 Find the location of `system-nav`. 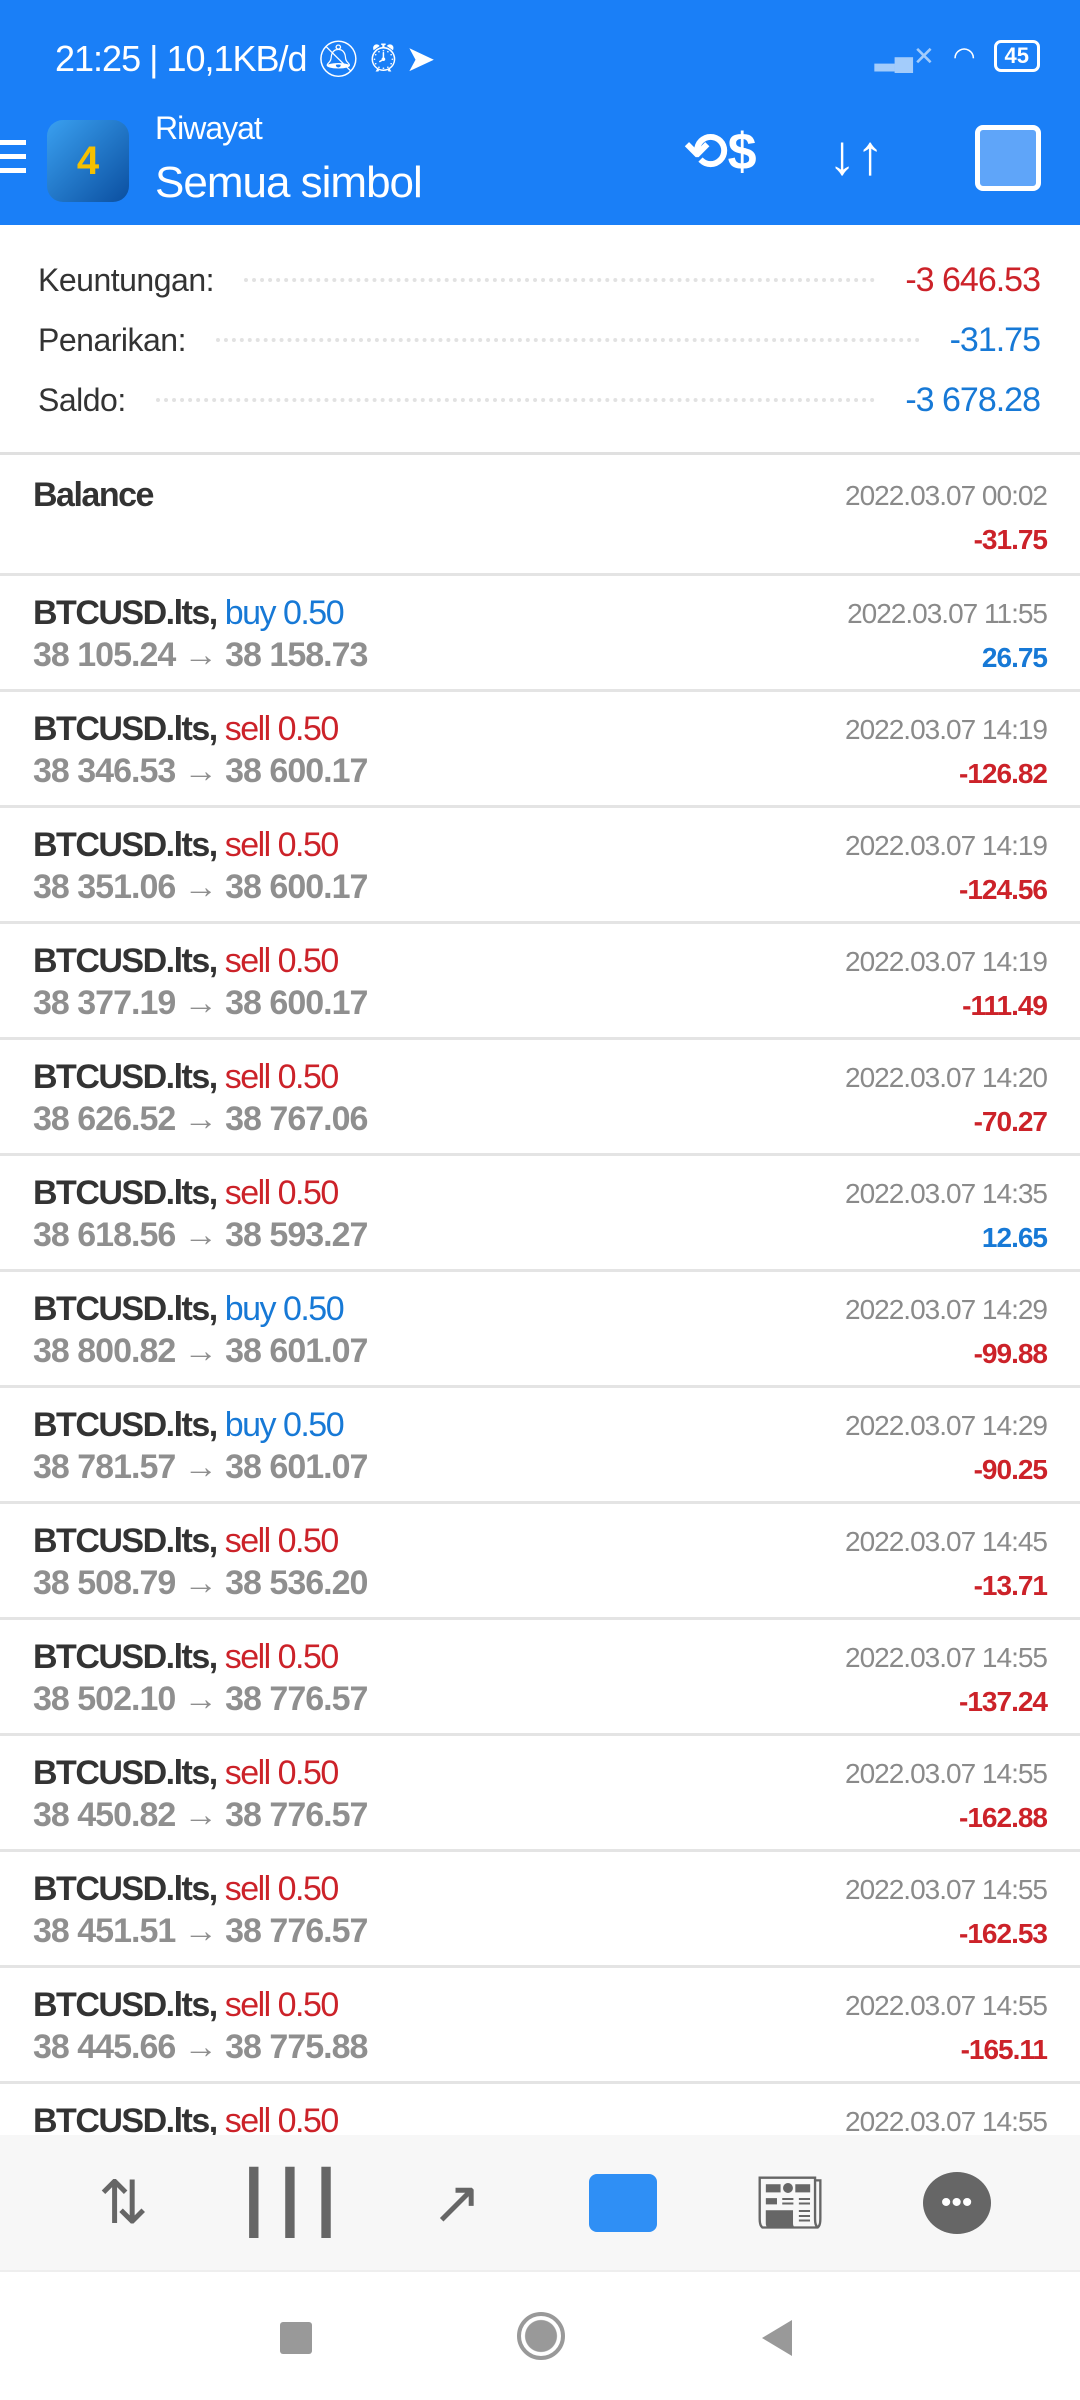

system-nav is located at coordinates (540, 2335).